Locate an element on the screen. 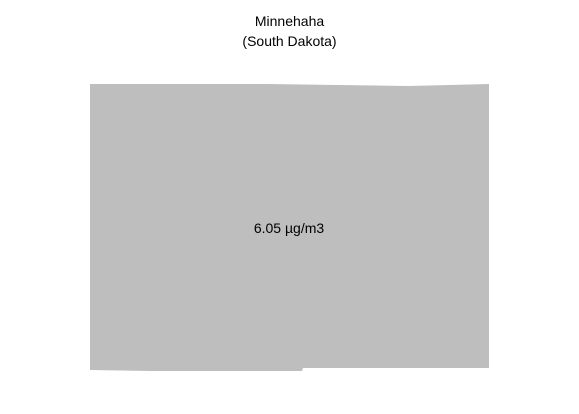 The width and height of the screenshot is (579, 414). pollution-value-label: 6.05 µg/m3 is located at coordinates (289, 228).